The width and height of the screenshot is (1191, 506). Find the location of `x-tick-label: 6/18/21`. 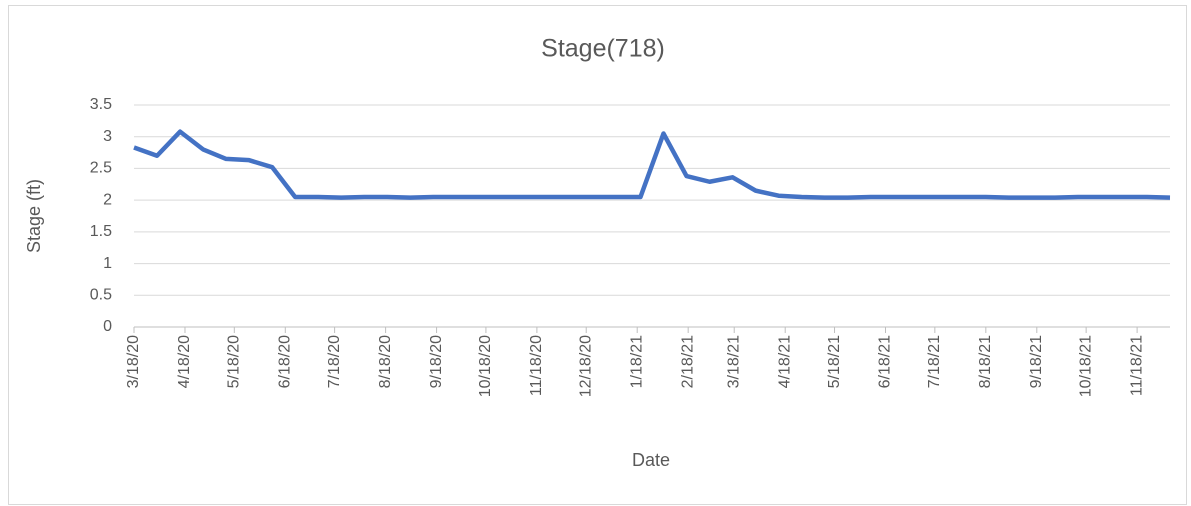

x-tick-label: 6/18/21 is located at coordinates (885, 361).